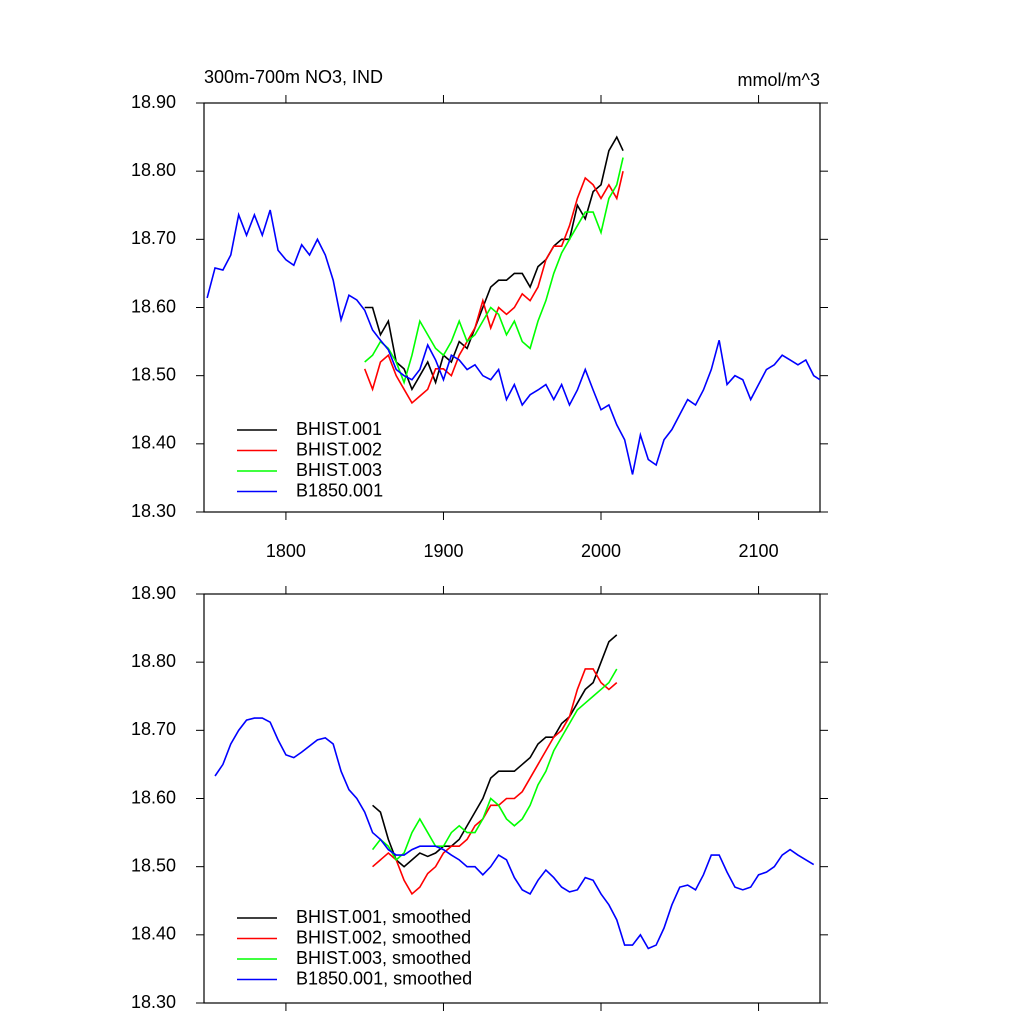  Describe the element at coordinates (339, 449) in the screenshot. I see `legend-label: BHIST.002` at that location.